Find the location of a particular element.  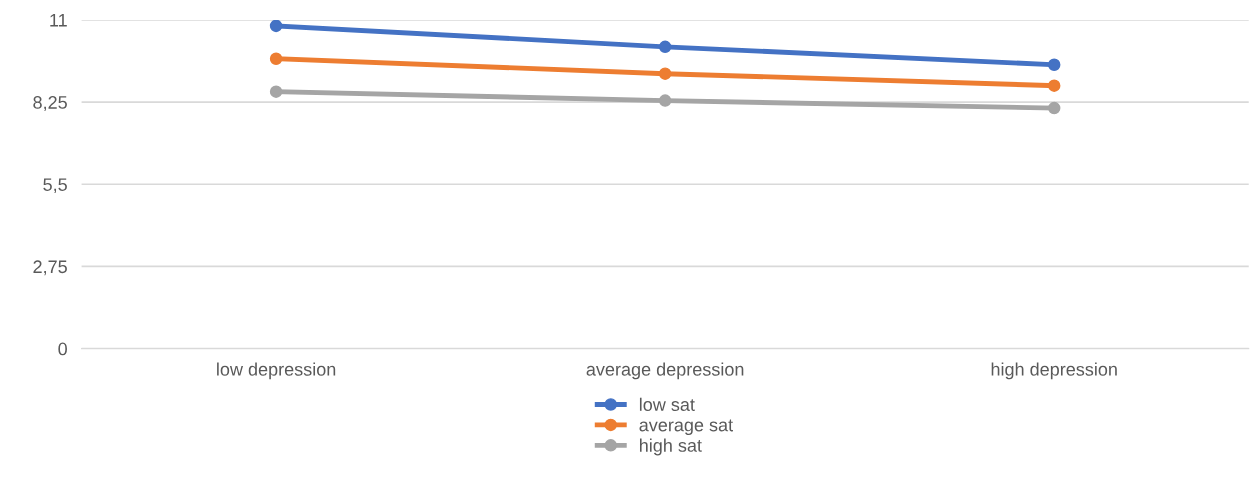

y-tick-label: 8,25 is located at coordinates (50, 103).